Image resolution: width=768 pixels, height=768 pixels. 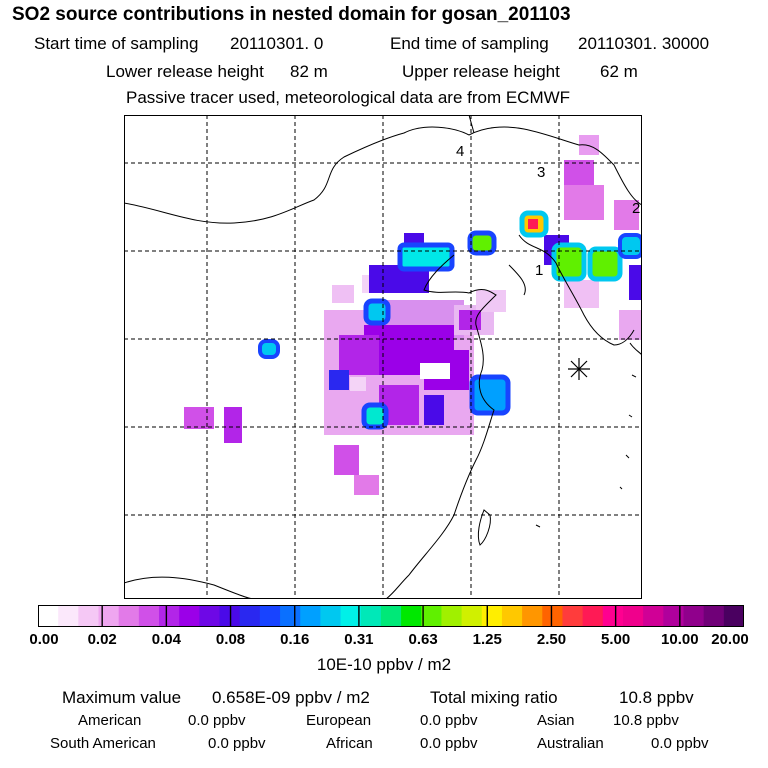 What do you see at coordinates (291, 697) in the screenshot?
I see `max-value: 0.658E-09 ppbv / m2` at bounding box center [291, 697].